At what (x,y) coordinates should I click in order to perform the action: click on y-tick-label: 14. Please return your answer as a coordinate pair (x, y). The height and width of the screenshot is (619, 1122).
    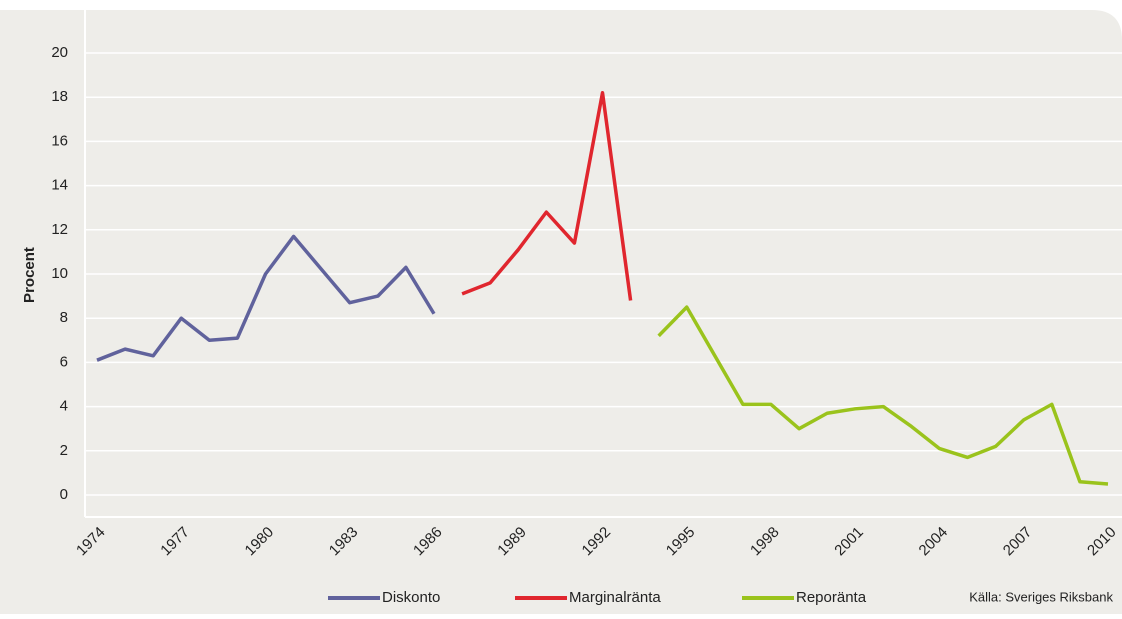
    Looking at the image, I should click on (59, 185).